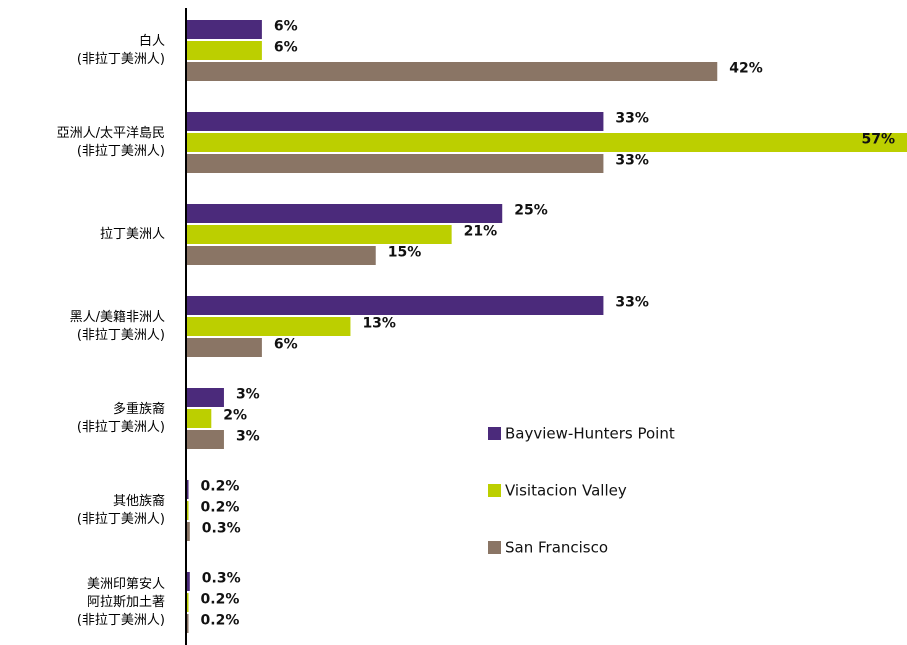  Describe the element at coordinates (590, 434) in the screenshot. I see `legend-label: Bayview-Hunters Point` at that location.